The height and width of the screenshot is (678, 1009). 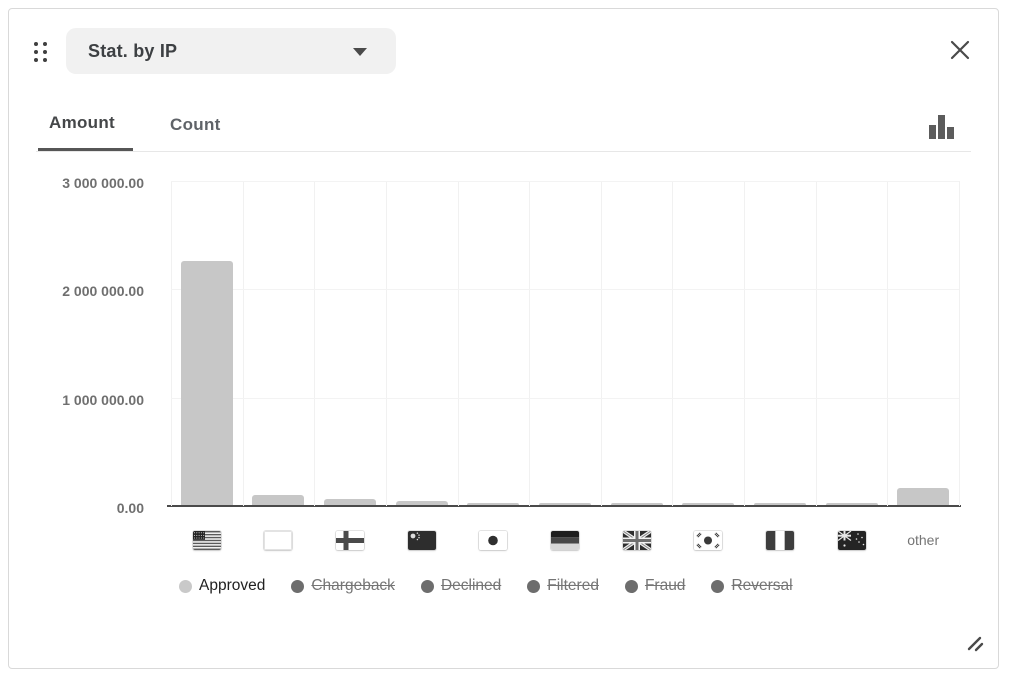 I want to click on bar-au, so click(x=851, y=504).